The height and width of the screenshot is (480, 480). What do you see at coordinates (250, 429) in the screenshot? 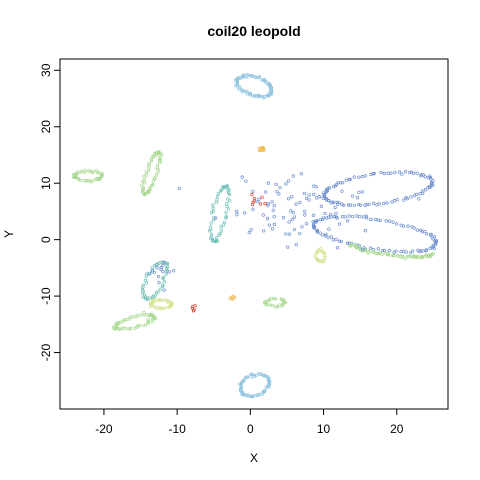
I see `x-tick-label: 0` at bounding box center [250, 429].